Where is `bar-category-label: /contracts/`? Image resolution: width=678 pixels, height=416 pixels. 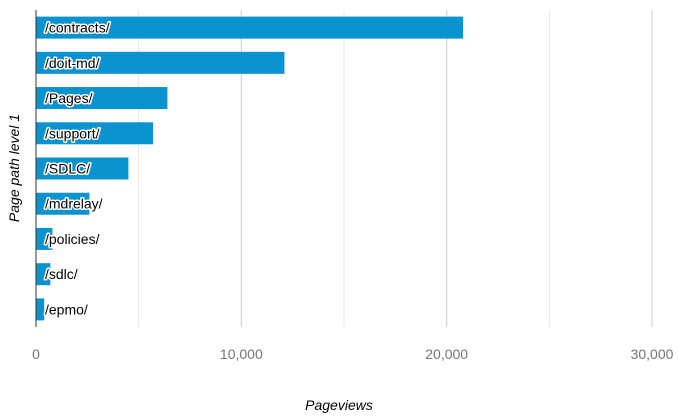
bar-category-label: /contracts/ is located at coordinates (77, 28).